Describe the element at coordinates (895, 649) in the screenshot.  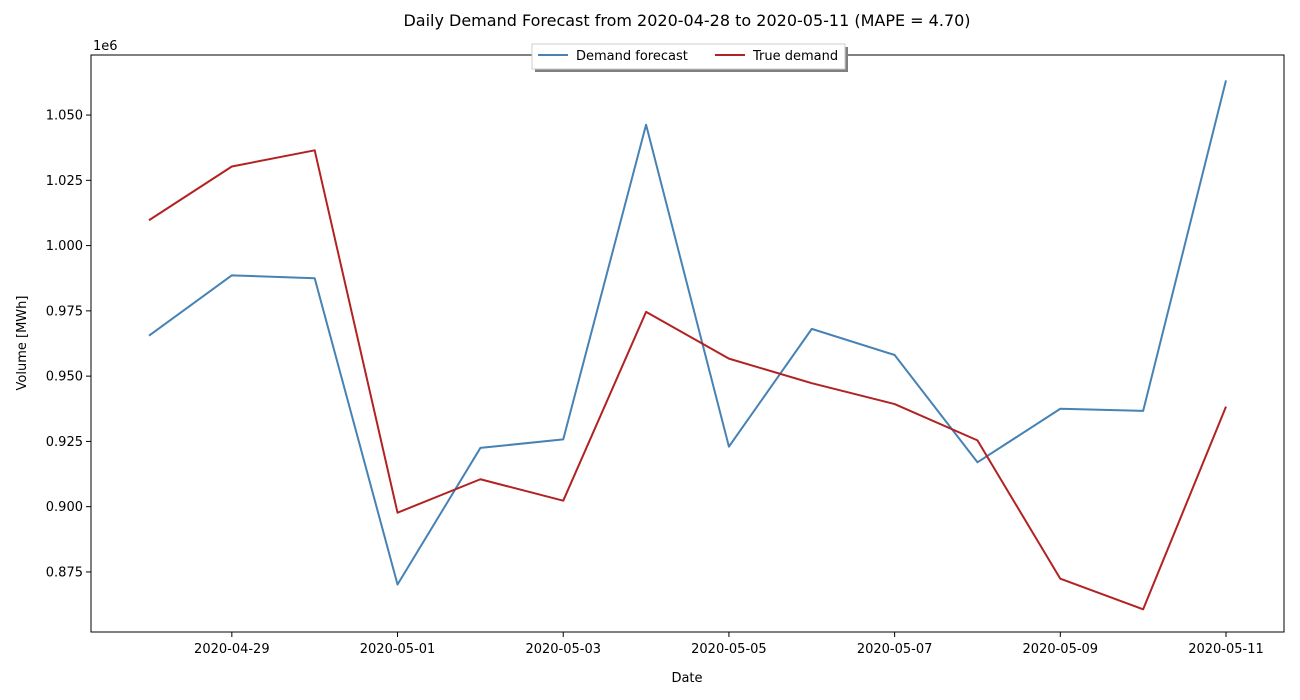
I see `x-tick-label: 2020-05-07` at that location.